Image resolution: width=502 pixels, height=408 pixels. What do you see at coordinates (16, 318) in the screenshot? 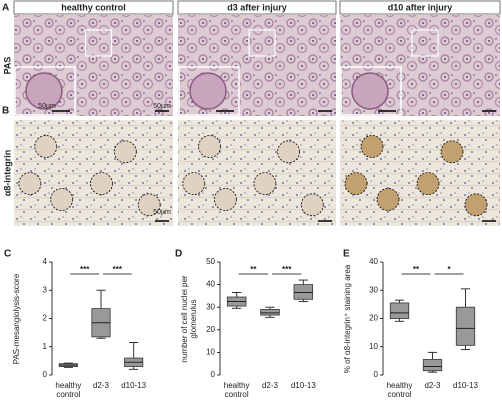
I see `y-axis-label: PAS-mesangiolysis-score` at bounding box center [16, 318].